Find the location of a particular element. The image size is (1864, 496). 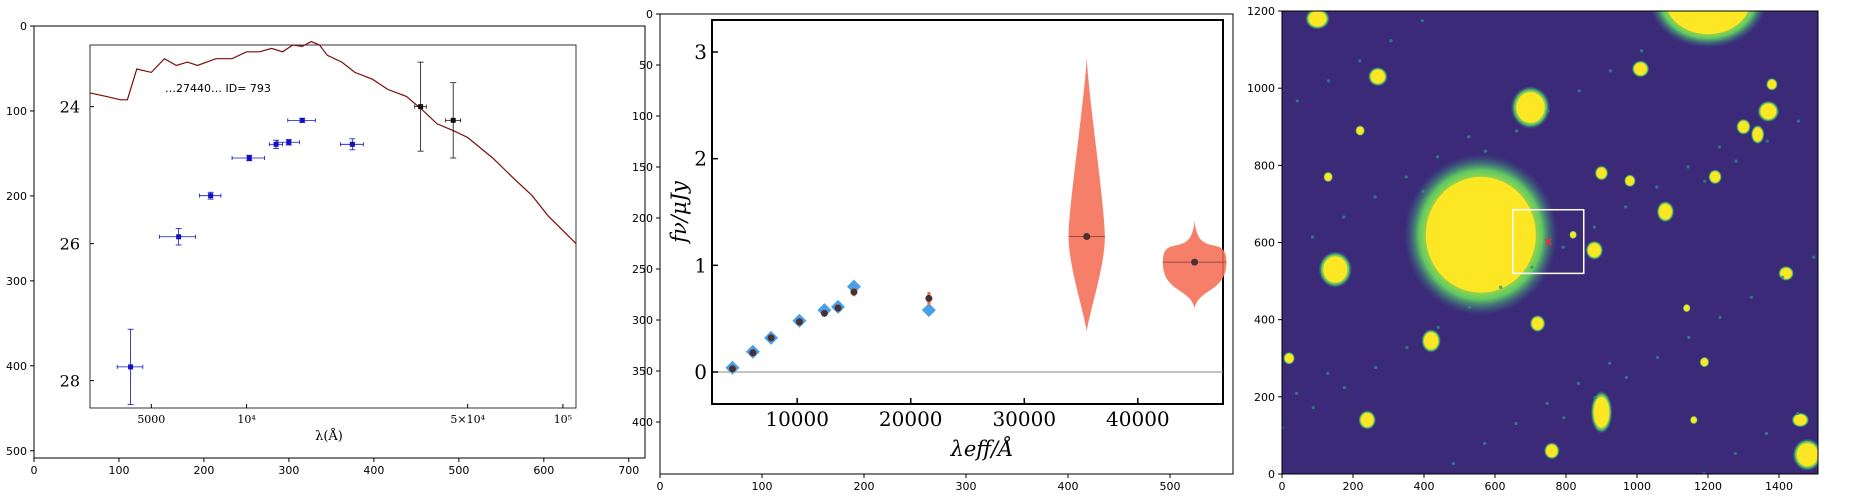

inner-x-tick-label: 10⁴ is located at coordinates (246, 419).